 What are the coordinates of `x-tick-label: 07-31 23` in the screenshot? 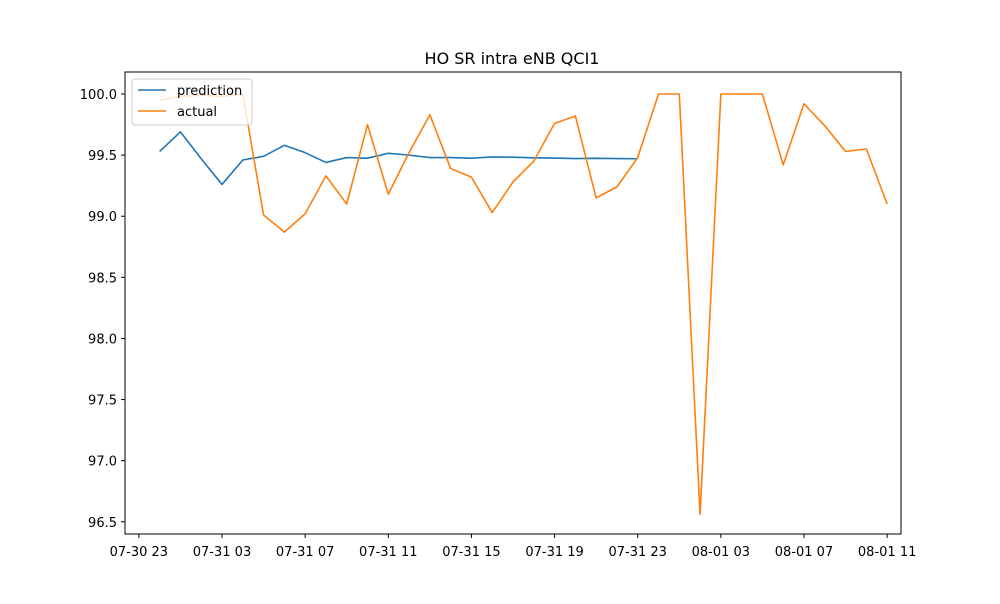 It's located at (637, 552).